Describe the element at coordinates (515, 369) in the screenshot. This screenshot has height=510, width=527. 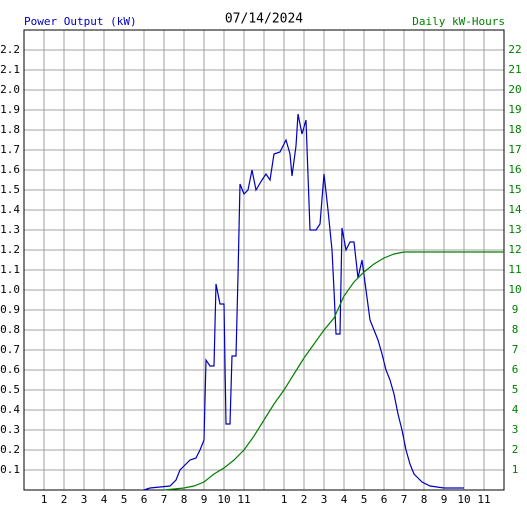
I see `y2-tick-label: 6` at that location.